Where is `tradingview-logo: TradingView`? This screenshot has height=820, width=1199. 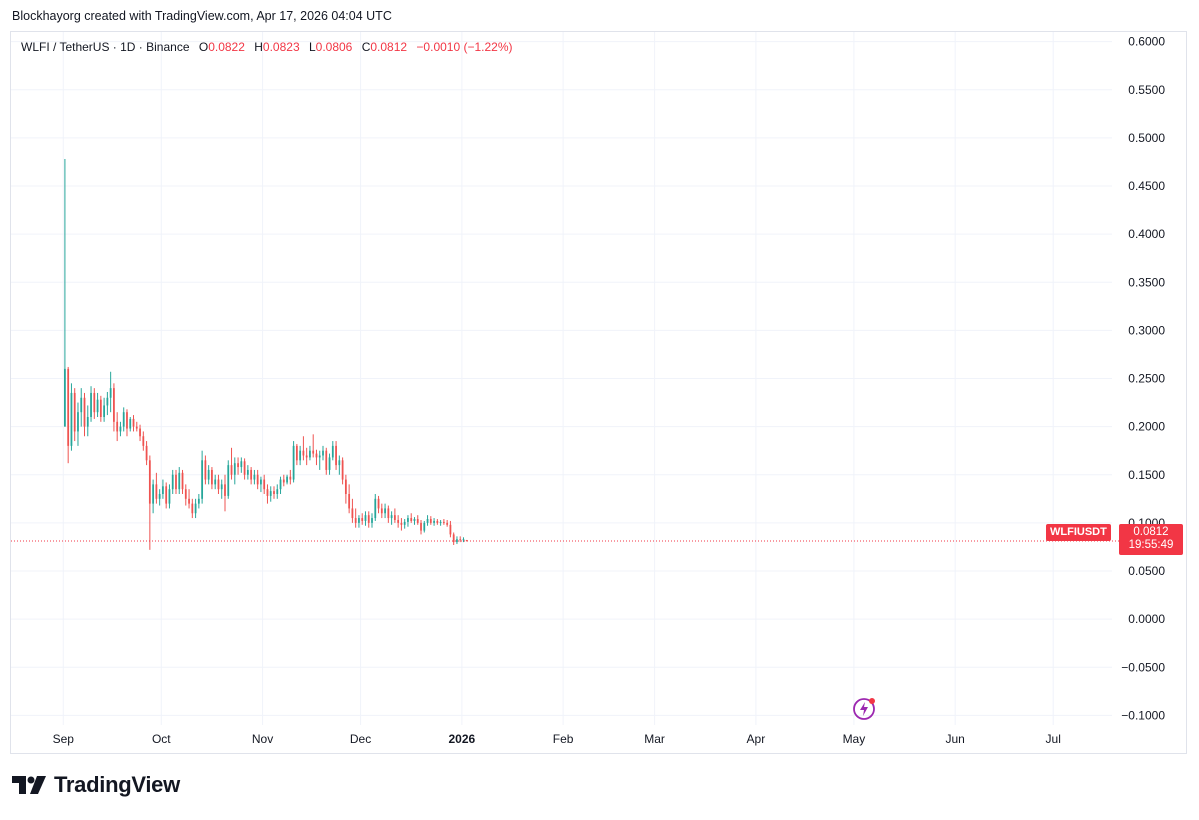 tradingview-logo: TradingView is located at coordinates (96, 785).